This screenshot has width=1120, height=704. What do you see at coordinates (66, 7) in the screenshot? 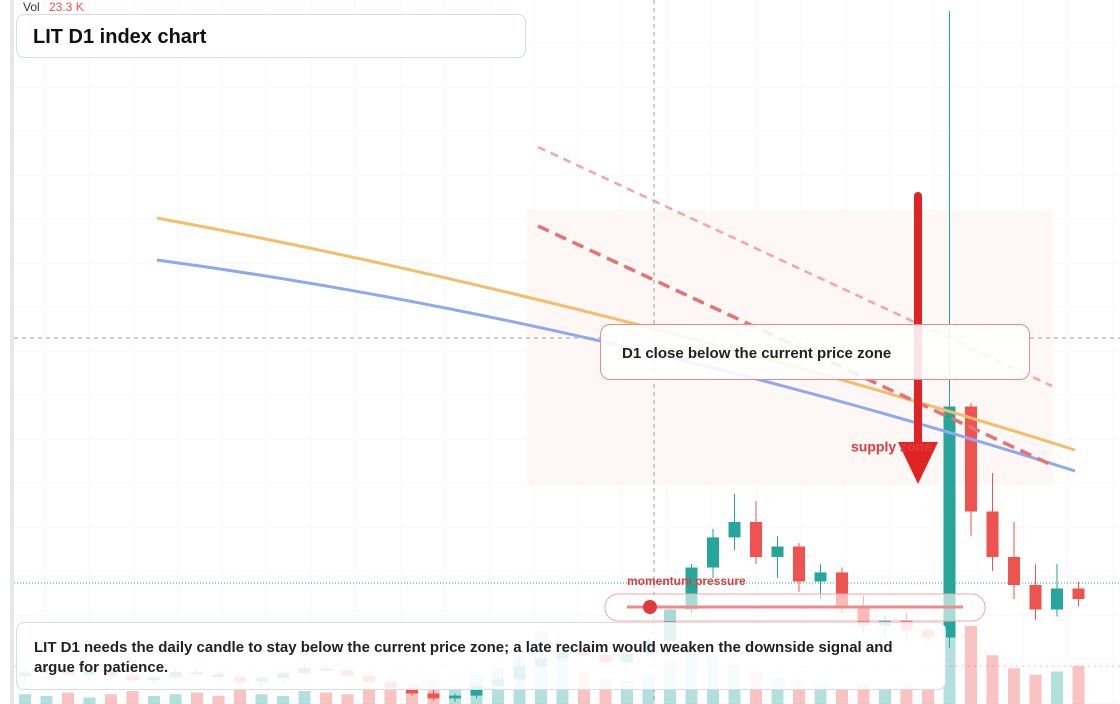
I see `volume-value: 23.3 K` at bounding box center [66, 7].